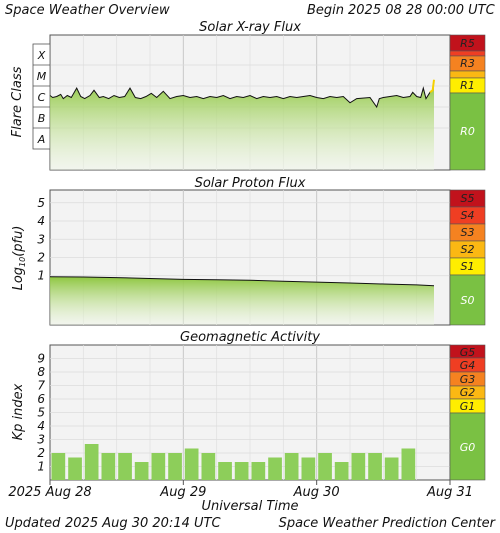 The height and width of the screenshot is (533, 500). What do you see at coordinates (42, 118) in the screenshot?
I see `xray-class-b: B` at bounding box center [42, 118].